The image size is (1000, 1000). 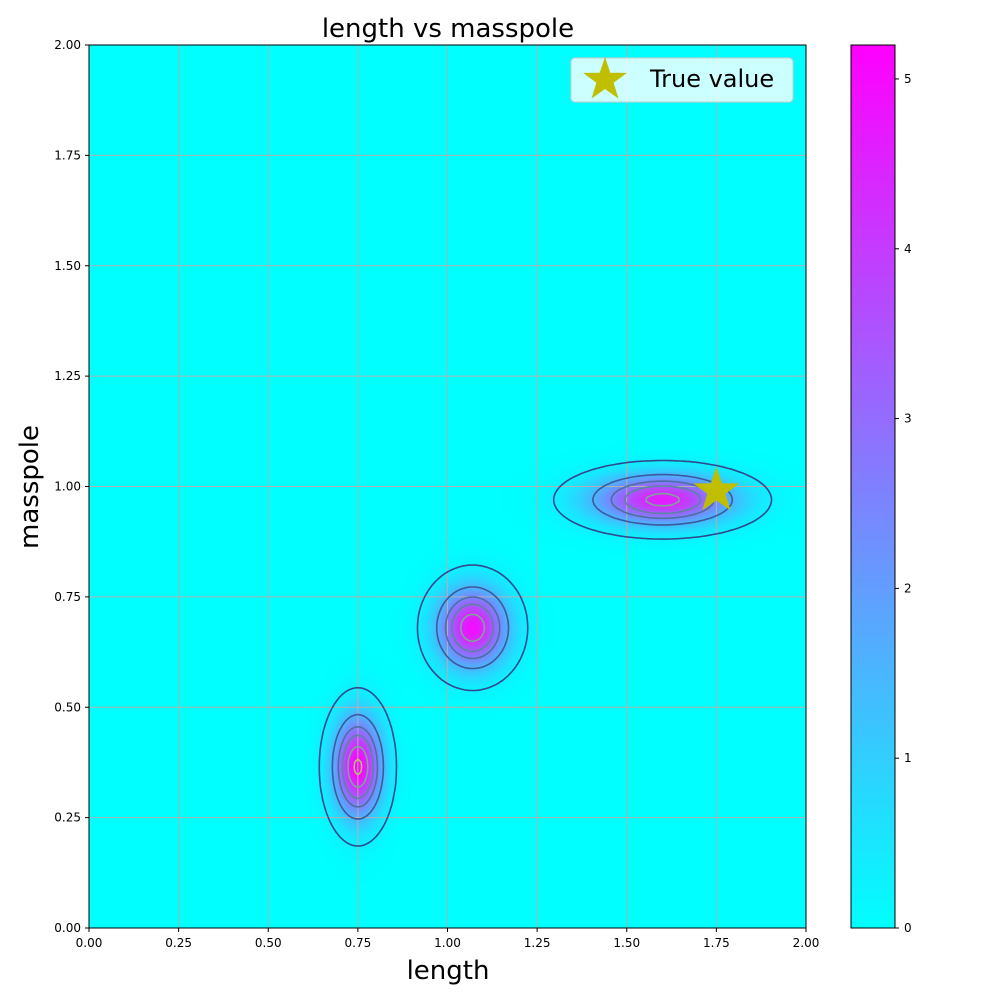 I want to click on x-axis-ticks: 0.00 0.25 0.50 0.75 1.00 1.25 1.50 1.75 2.00, so click(x=448, y=939).